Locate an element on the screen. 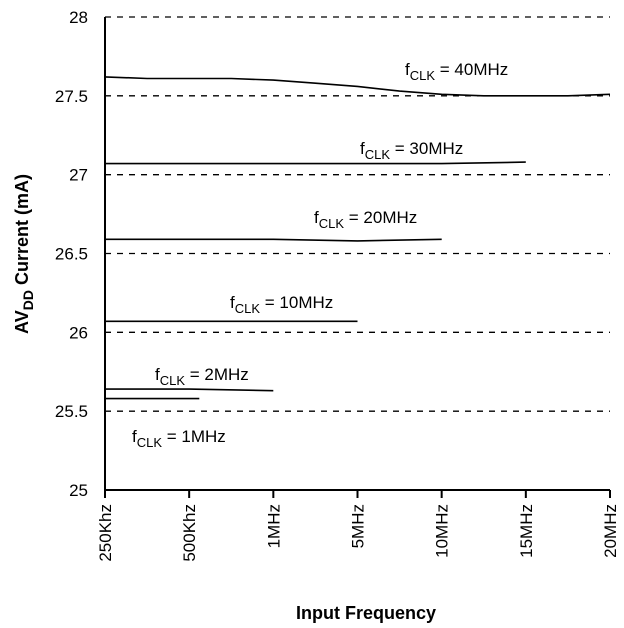 This screenshot has width=624, height=628. y-tick-label-6: 28 is located at coordinates (78, 17).